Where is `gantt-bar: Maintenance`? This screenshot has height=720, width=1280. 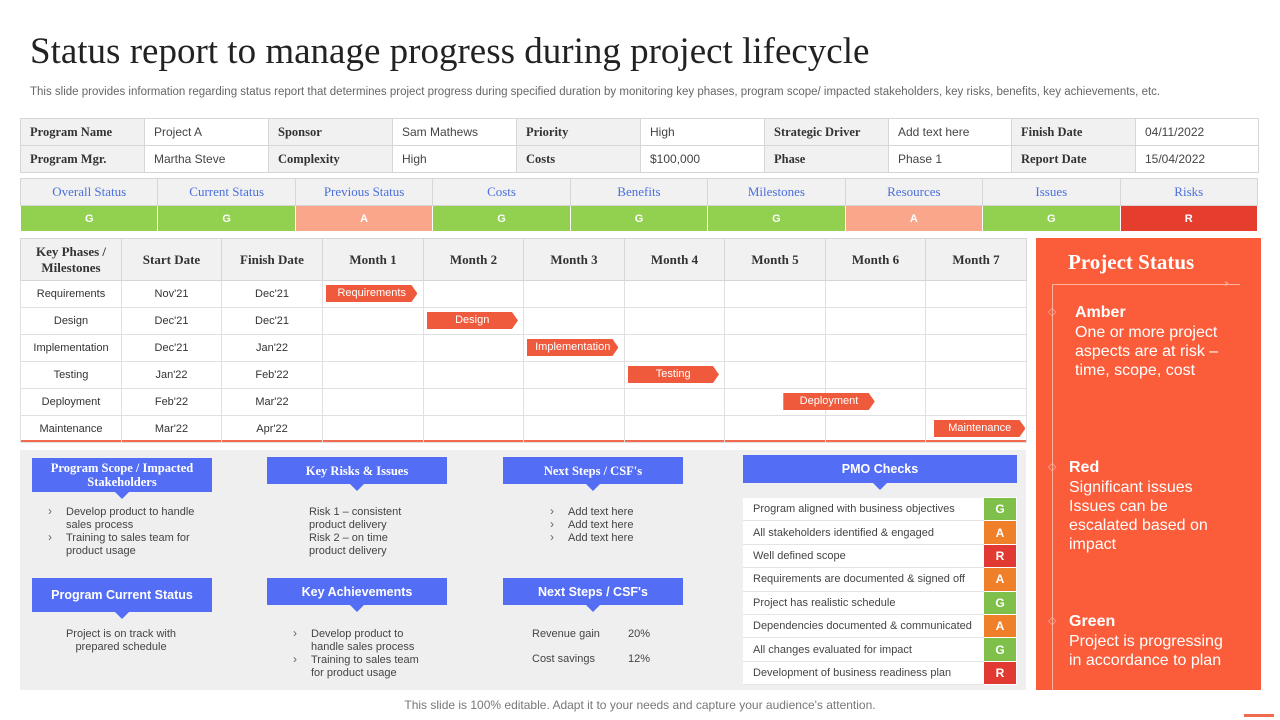
gantt-bar: Maintenance is located at coordinates (979, 428).